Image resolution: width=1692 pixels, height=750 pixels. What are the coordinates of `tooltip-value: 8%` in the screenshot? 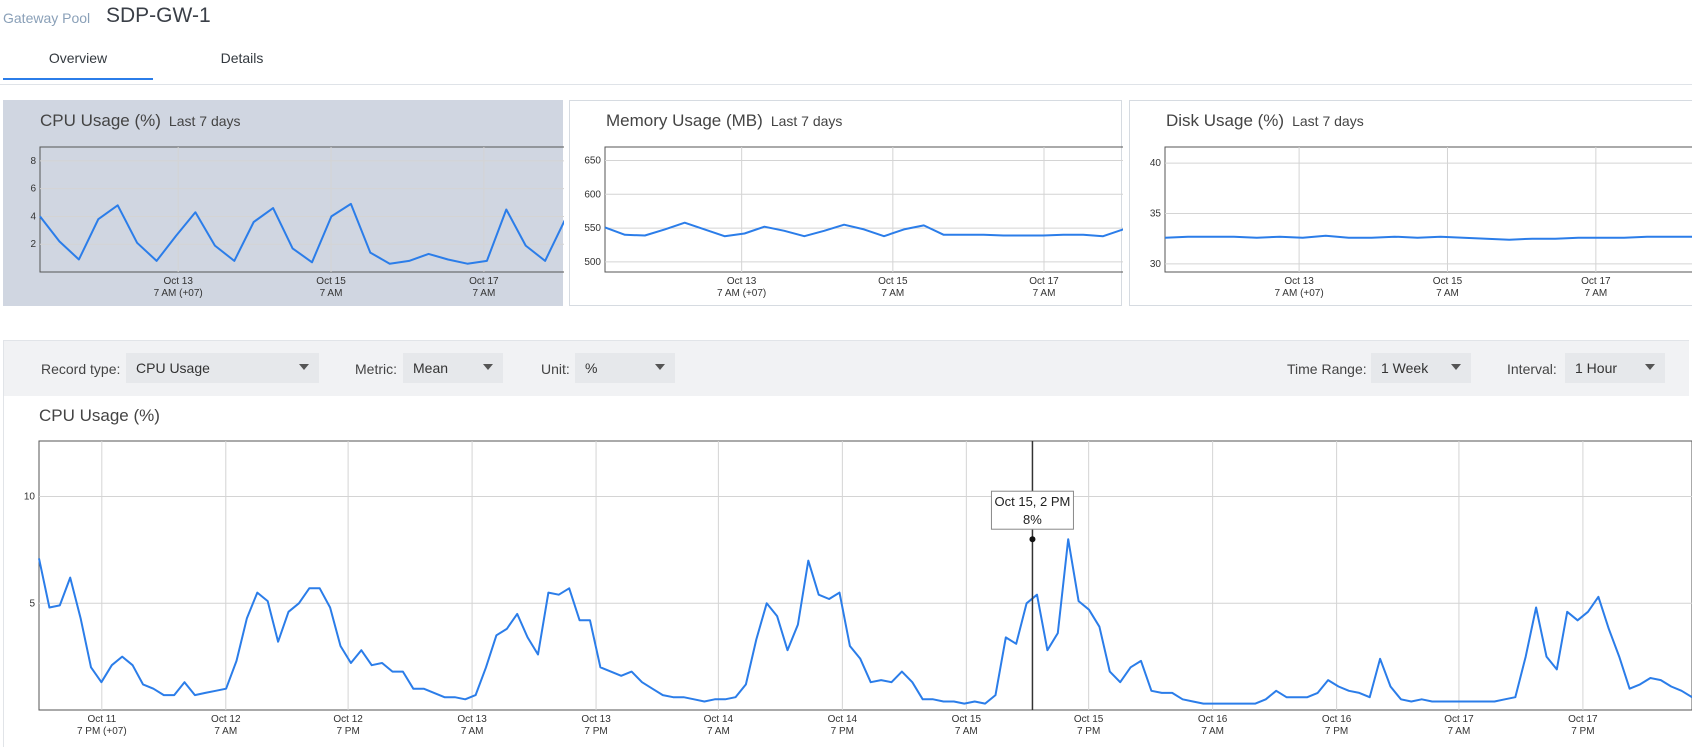 It's located at (1032, 519).